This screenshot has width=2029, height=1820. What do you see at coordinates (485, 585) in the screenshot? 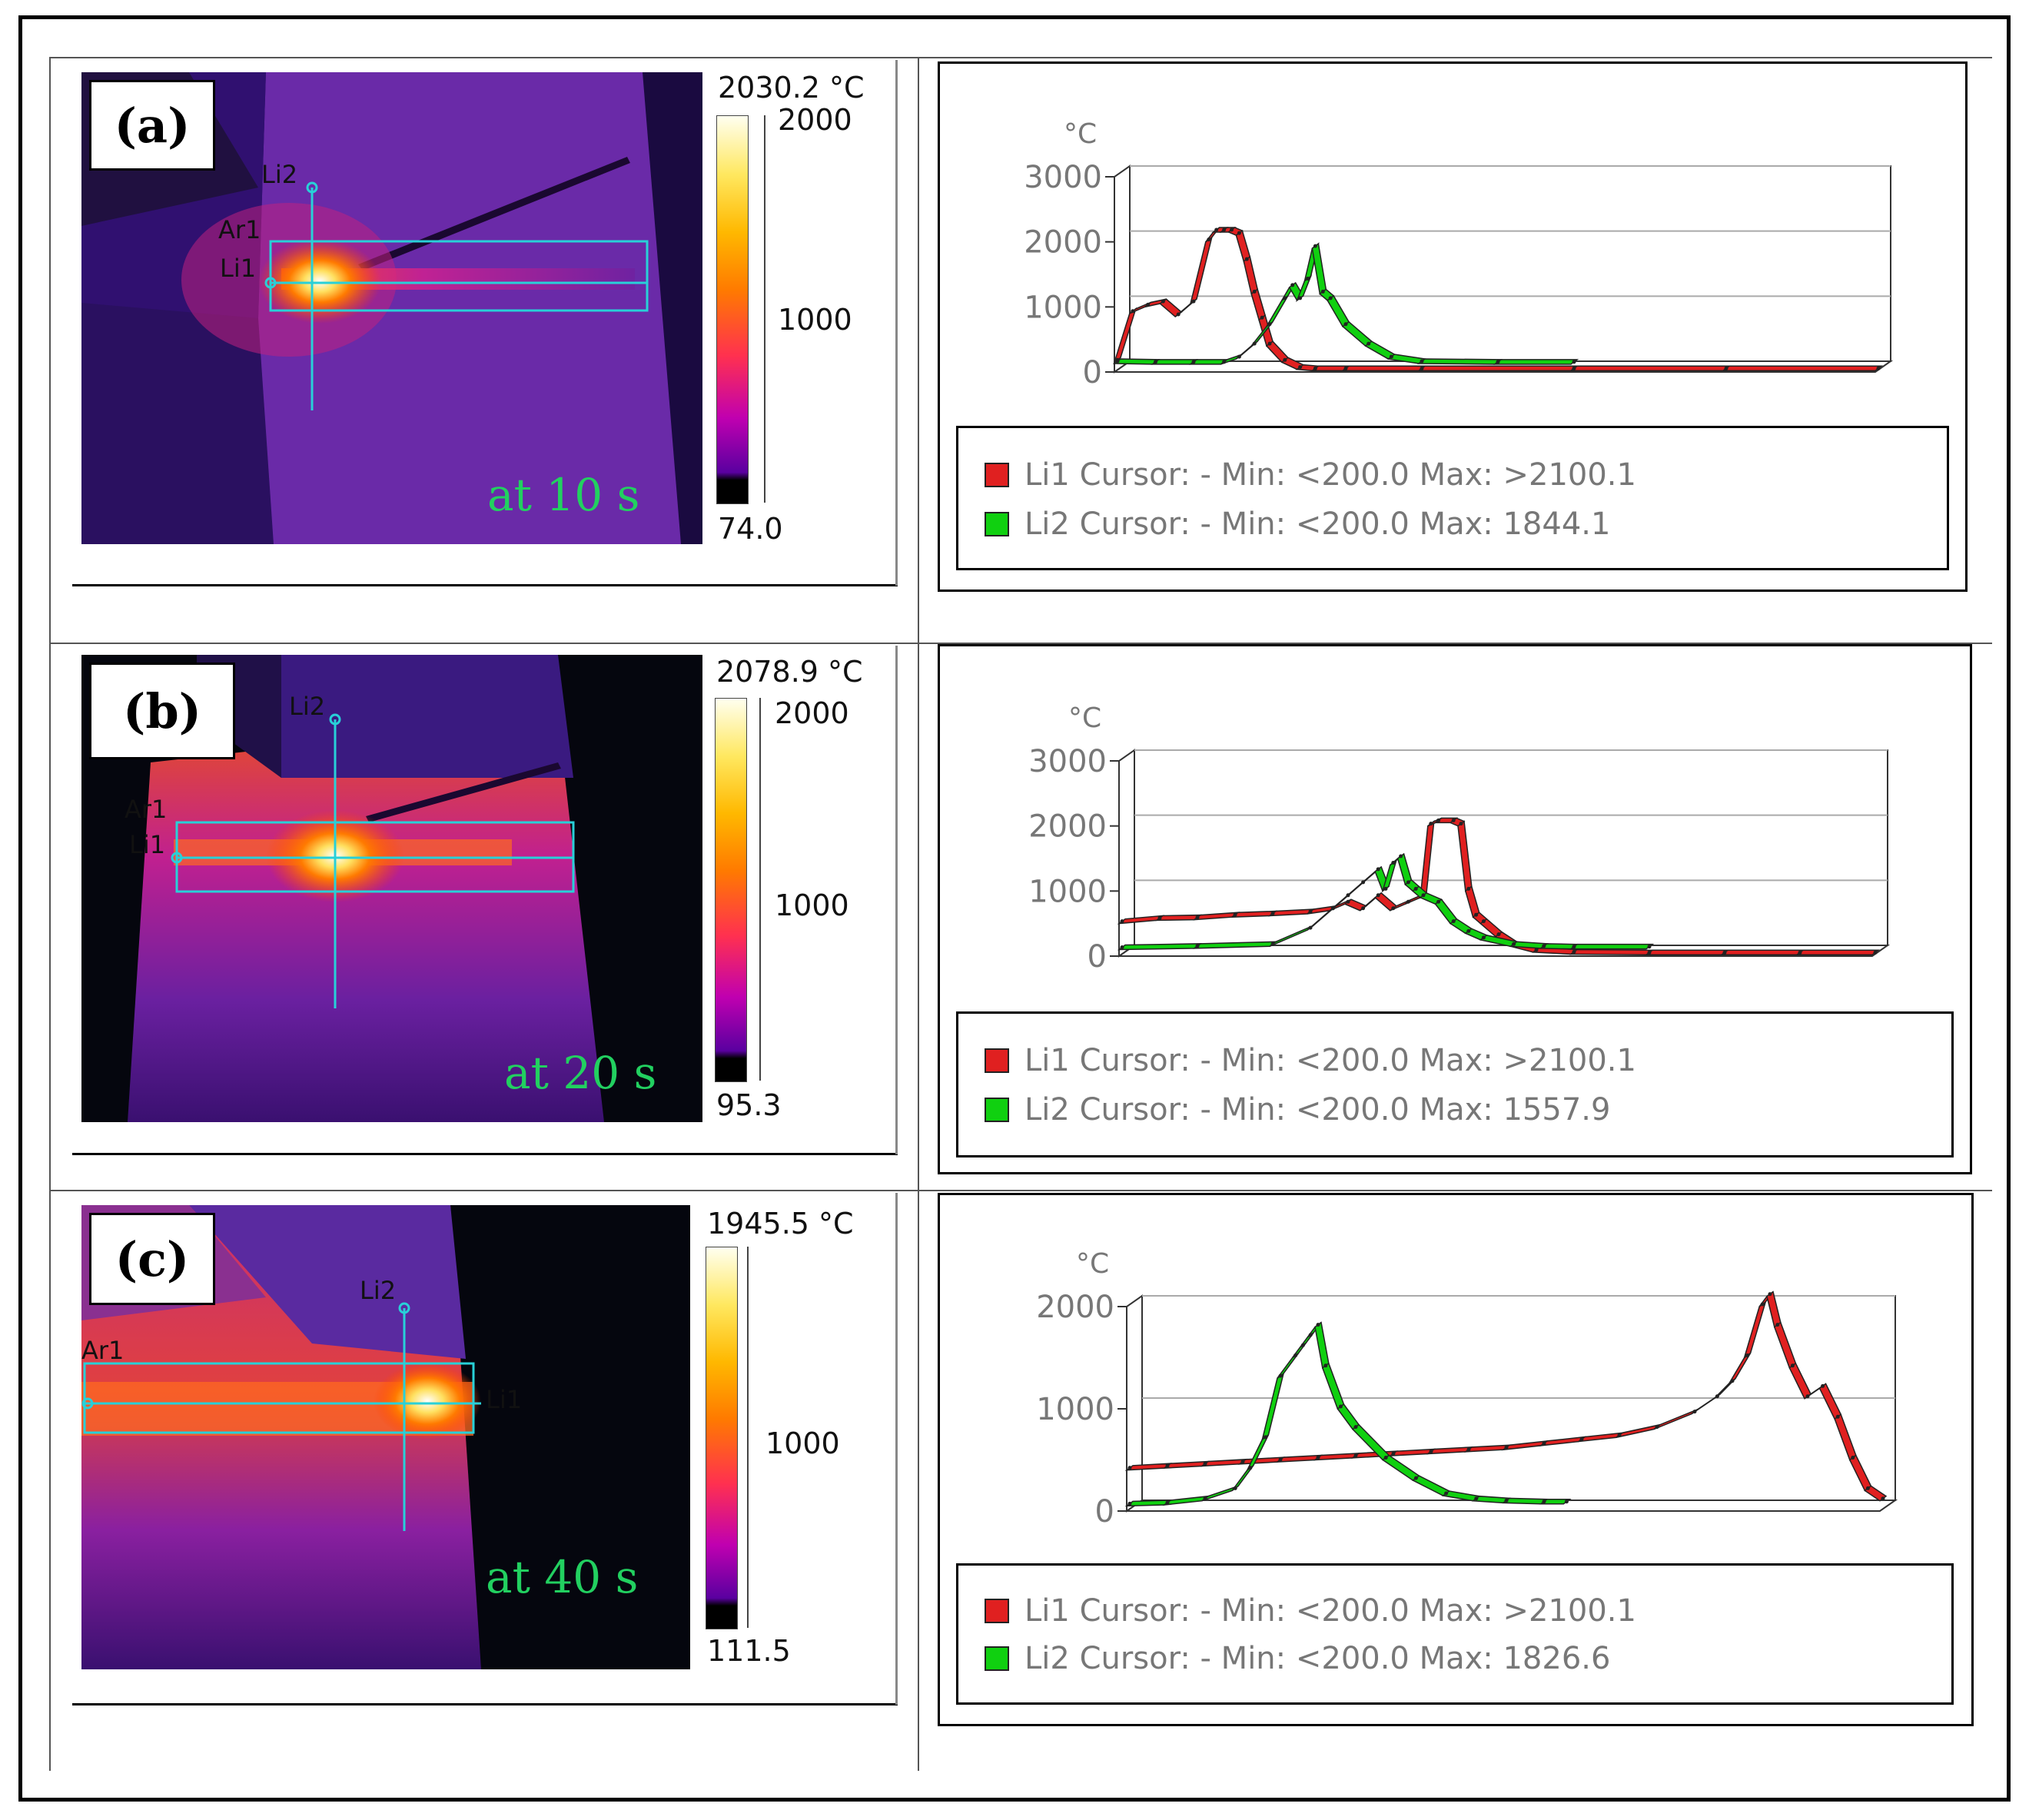
I see `thermo-frame-a` at bounding box center [485, 585].